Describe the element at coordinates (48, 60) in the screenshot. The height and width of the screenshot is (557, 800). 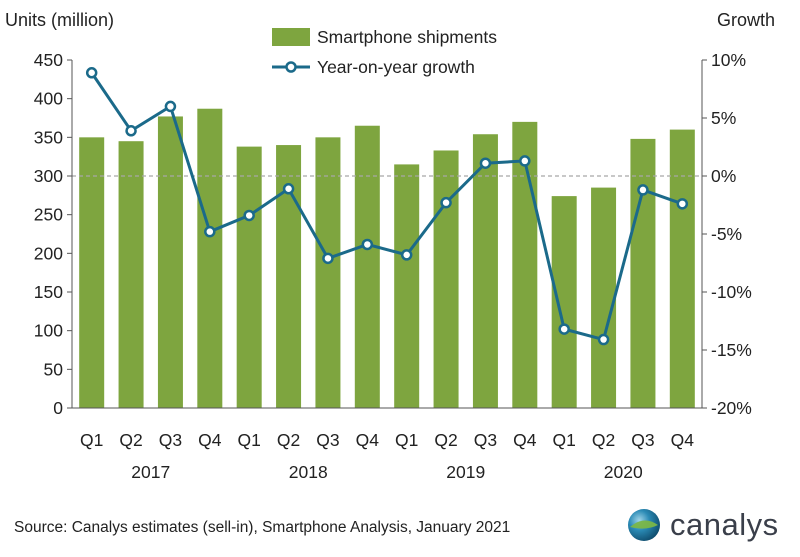
I see `left-tick-label: 450` at that location.